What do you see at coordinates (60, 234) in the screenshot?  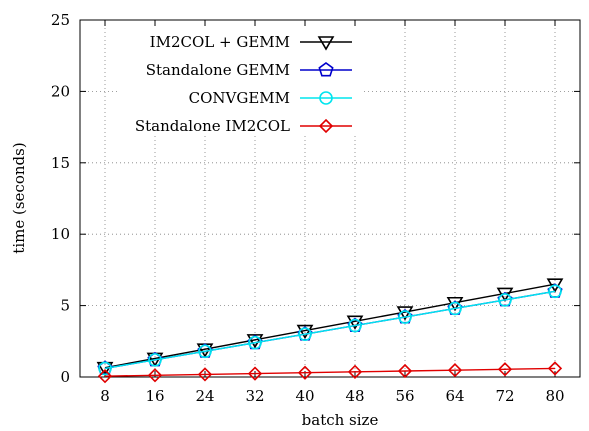 I see `y-tick-label: 10` at bounding box center [60, 234].